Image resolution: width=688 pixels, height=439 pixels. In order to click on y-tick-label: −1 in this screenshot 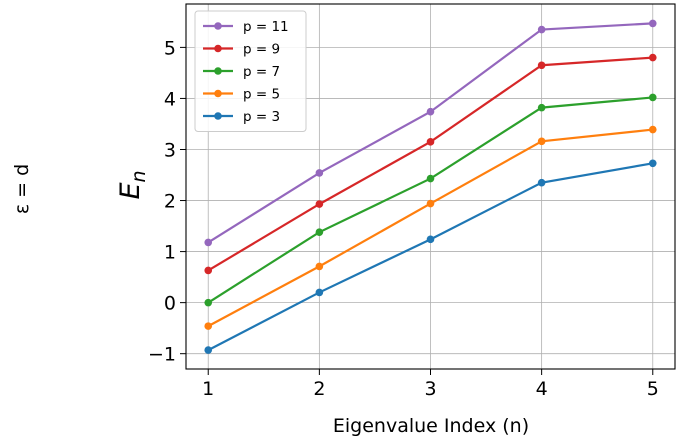, I will do `click(162, 355)`.